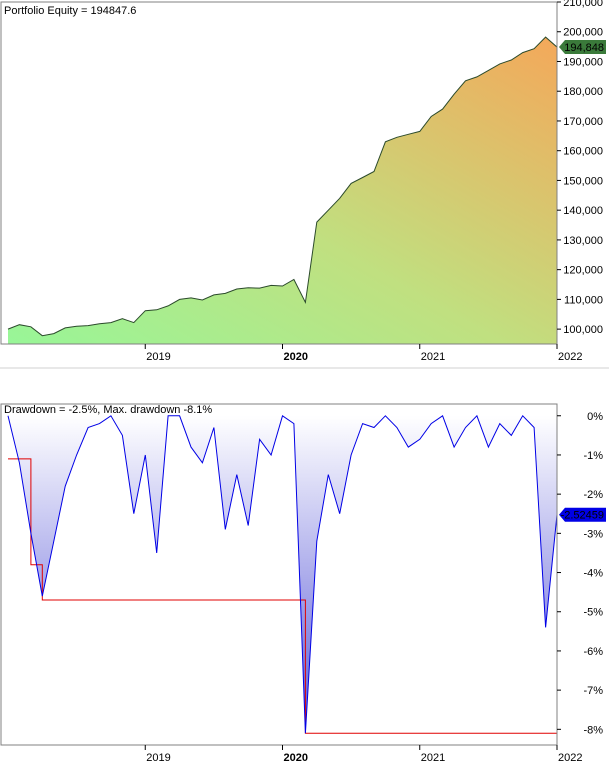 This screenshot has width=609, height=771. What do you see at coordinates (583, 33) in the screenshot?
I see `y-tick-label: 200,000` at bounding box center [583, 33].